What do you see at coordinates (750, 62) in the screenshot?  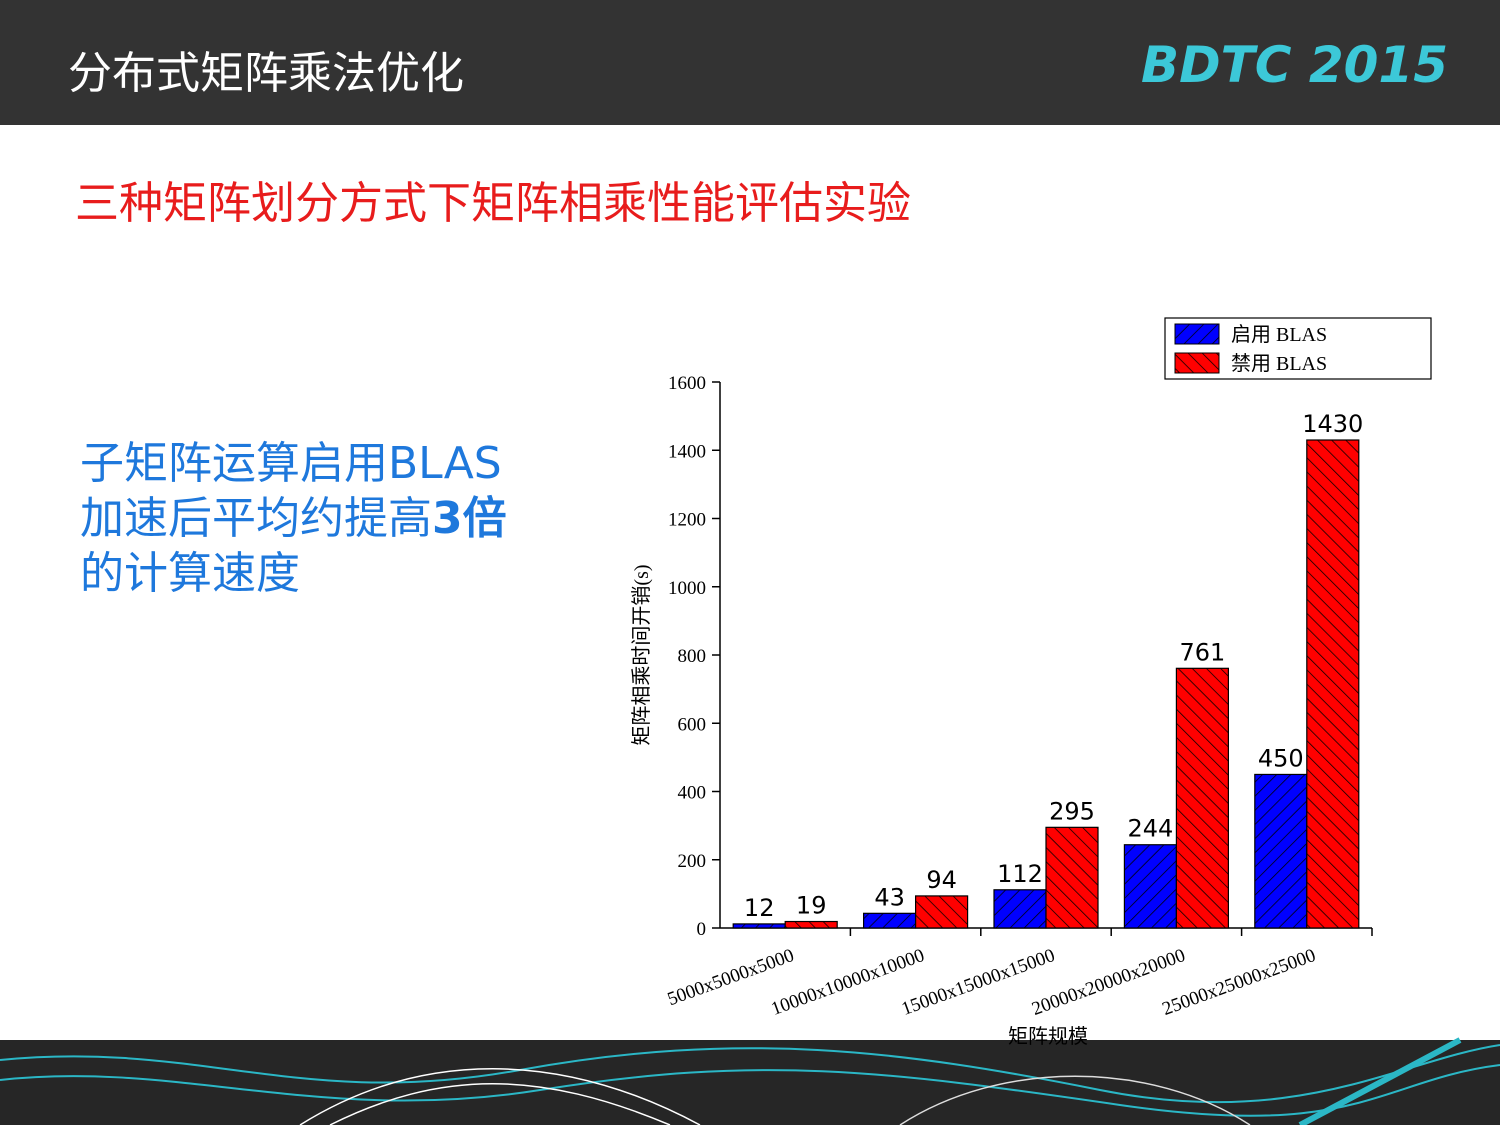 I see `header-bar` at bounding box center [750, 62].